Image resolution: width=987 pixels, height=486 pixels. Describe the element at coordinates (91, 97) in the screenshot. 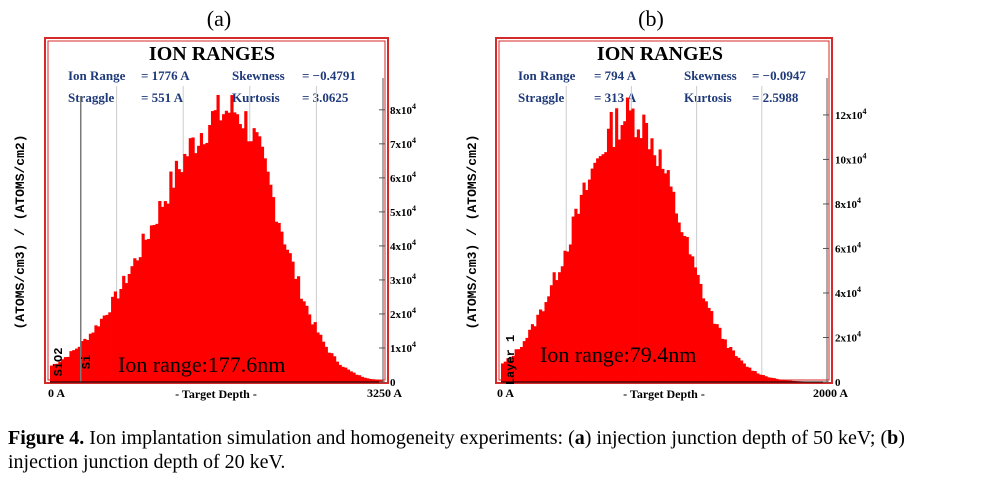

I see `stat-name-straggle: Straggle` at that location.